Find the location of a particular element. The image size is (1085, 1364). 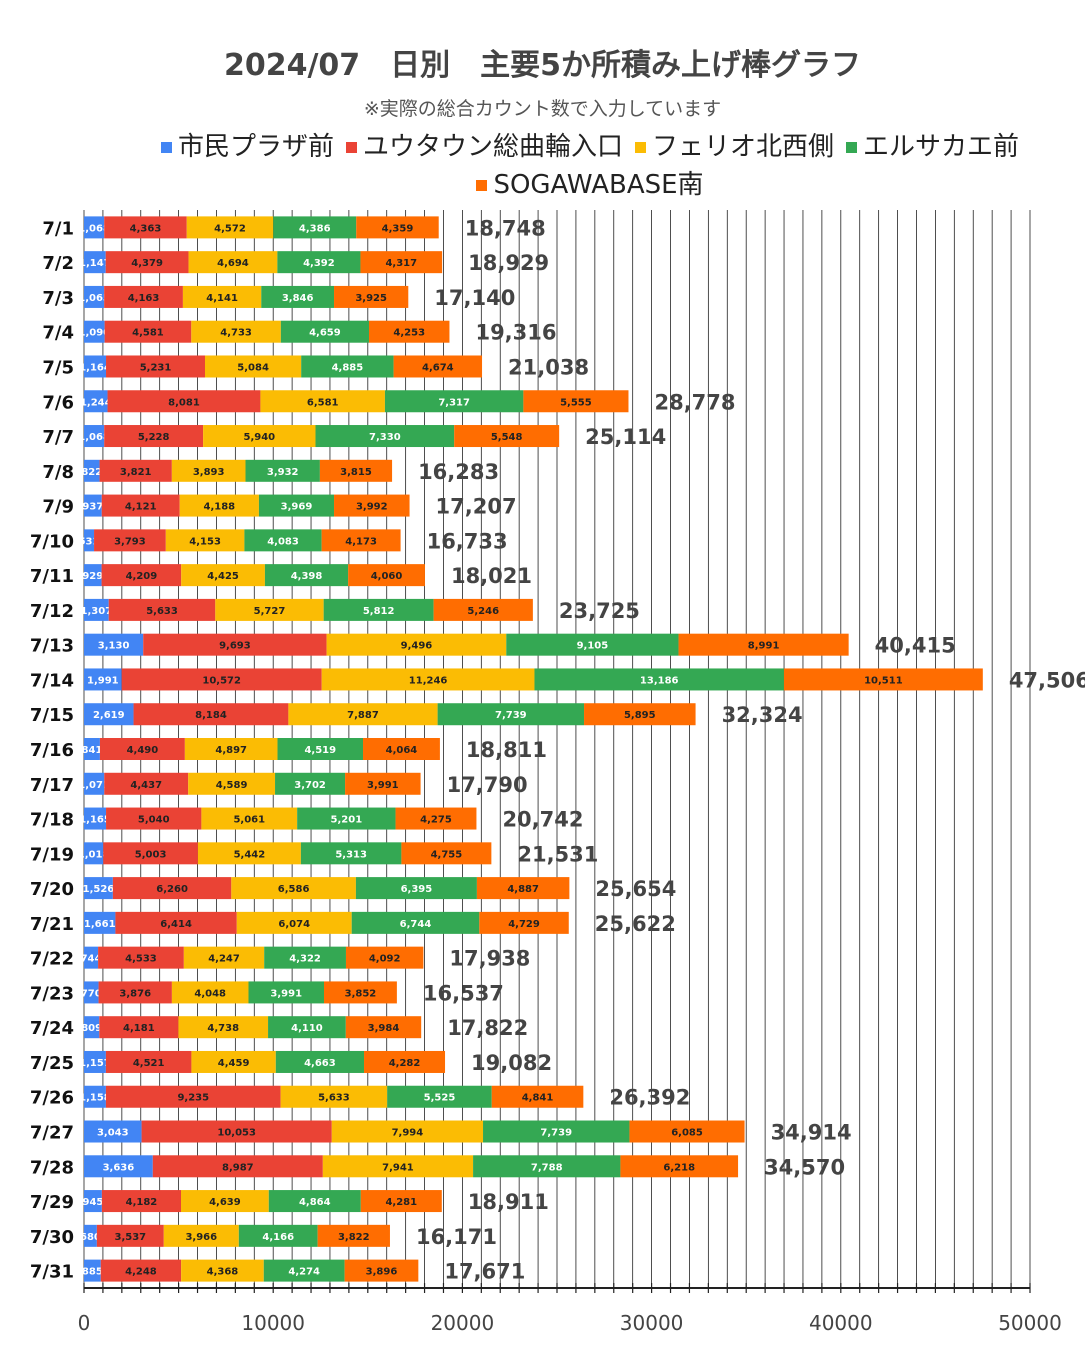

segment-value-label: 6,260 is located at coordinates (172, 889).